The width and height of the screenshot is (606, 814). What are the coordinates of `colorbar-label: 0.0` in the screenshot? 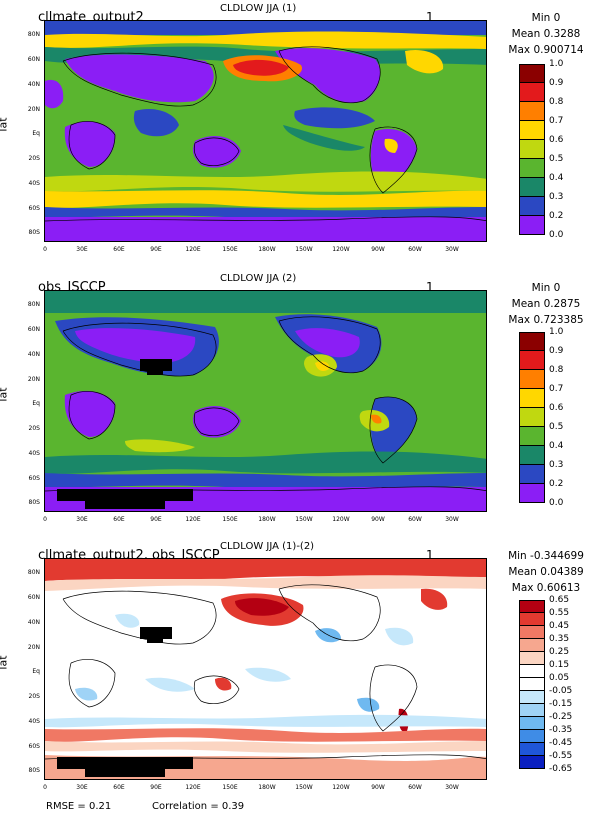 It's located at (556, 503).